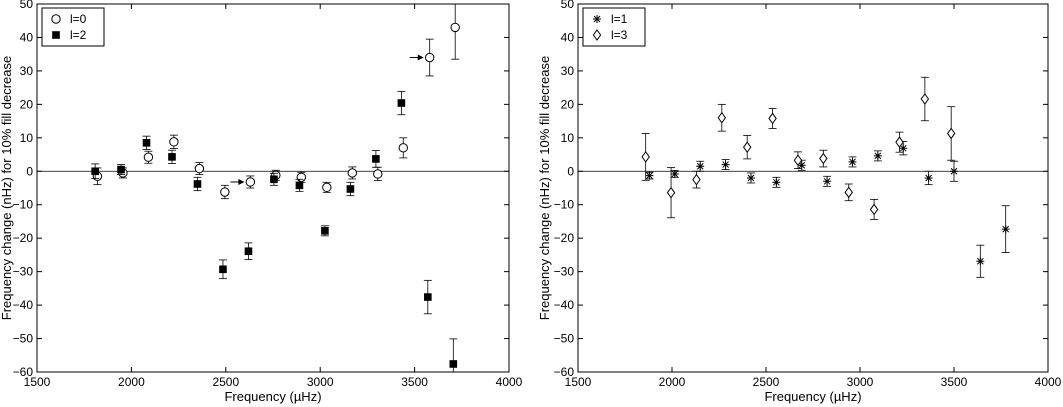 The height and width of the screenshot is (407, 1063). I want to click on y-tick-label: 50, so click(27, 5).